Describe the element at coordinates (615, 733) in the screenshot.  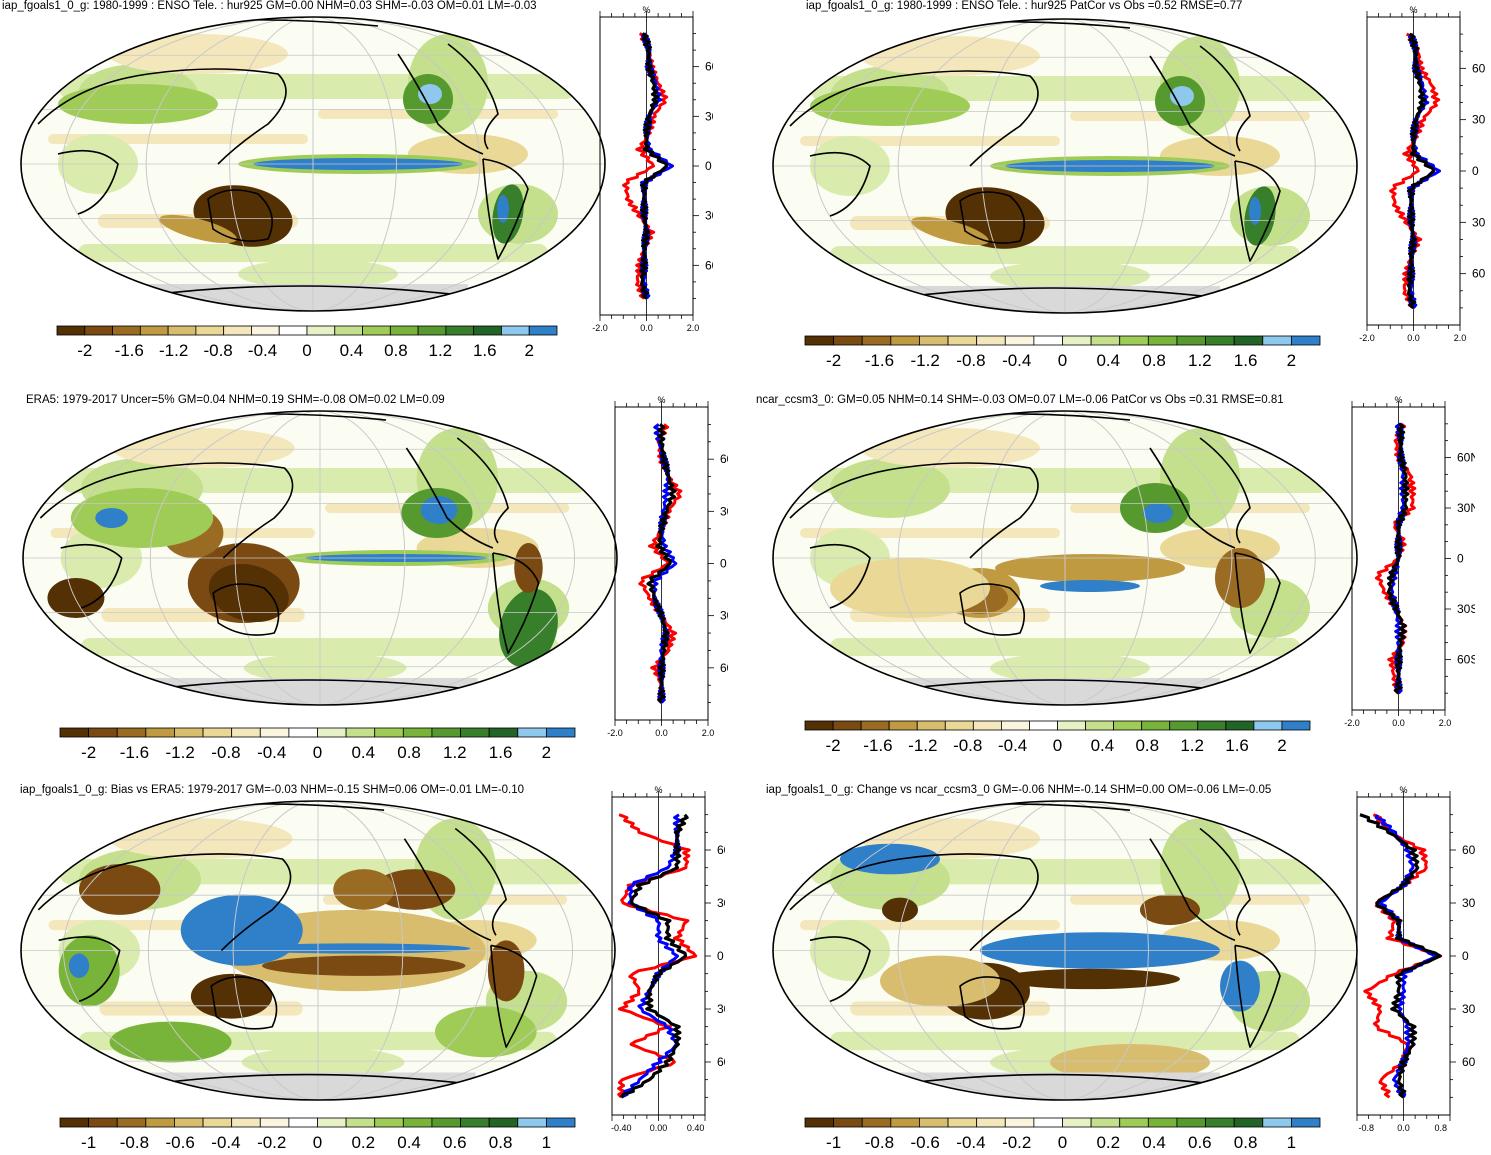
I see `x-tick-label: -2.0` at that location.